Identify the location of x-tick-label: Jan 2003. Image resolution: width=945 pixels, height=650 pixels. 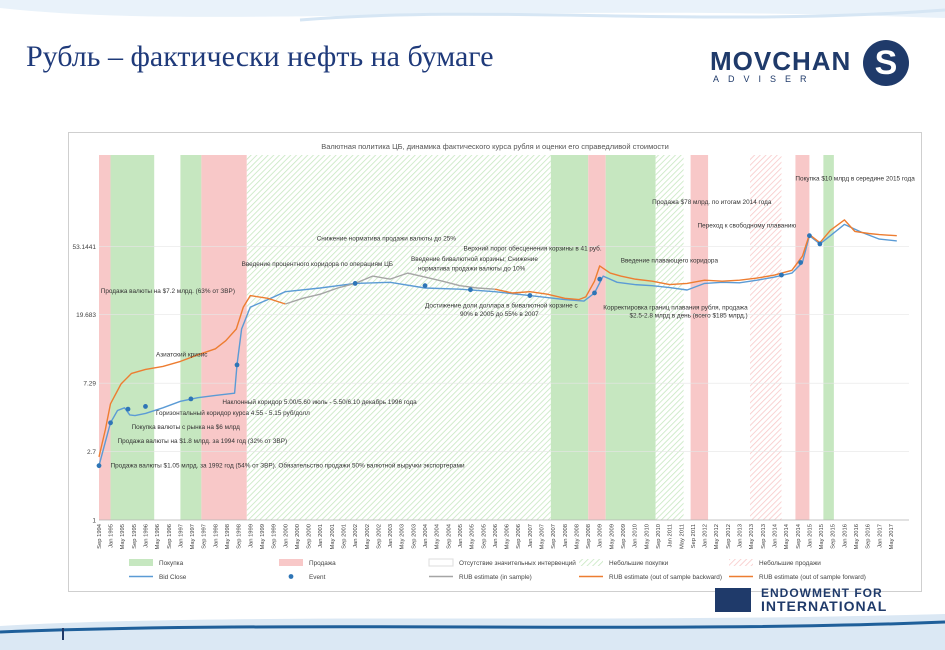
(391, 536).